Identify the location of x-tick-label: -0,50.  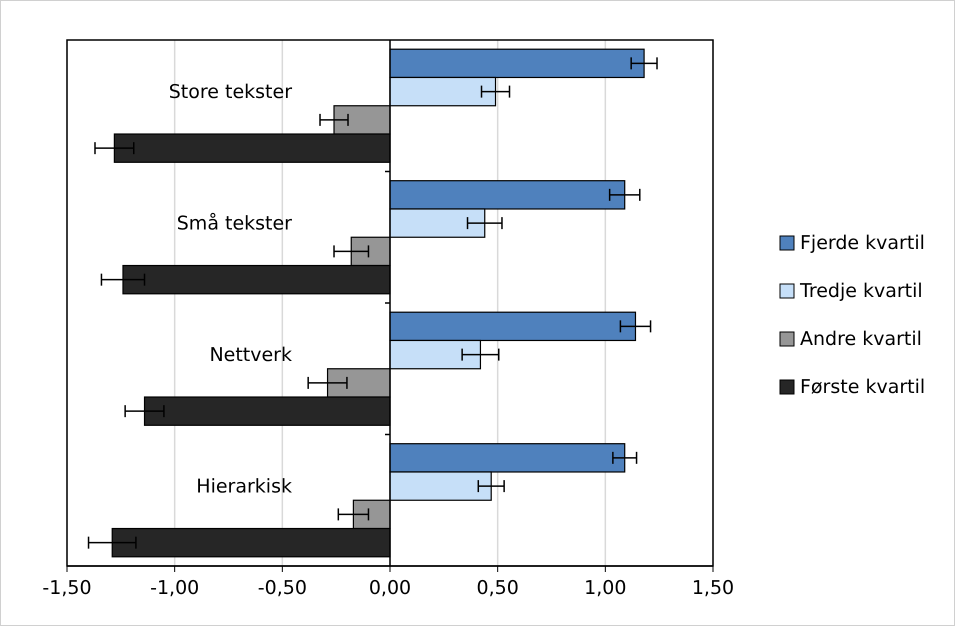
(282, 588).